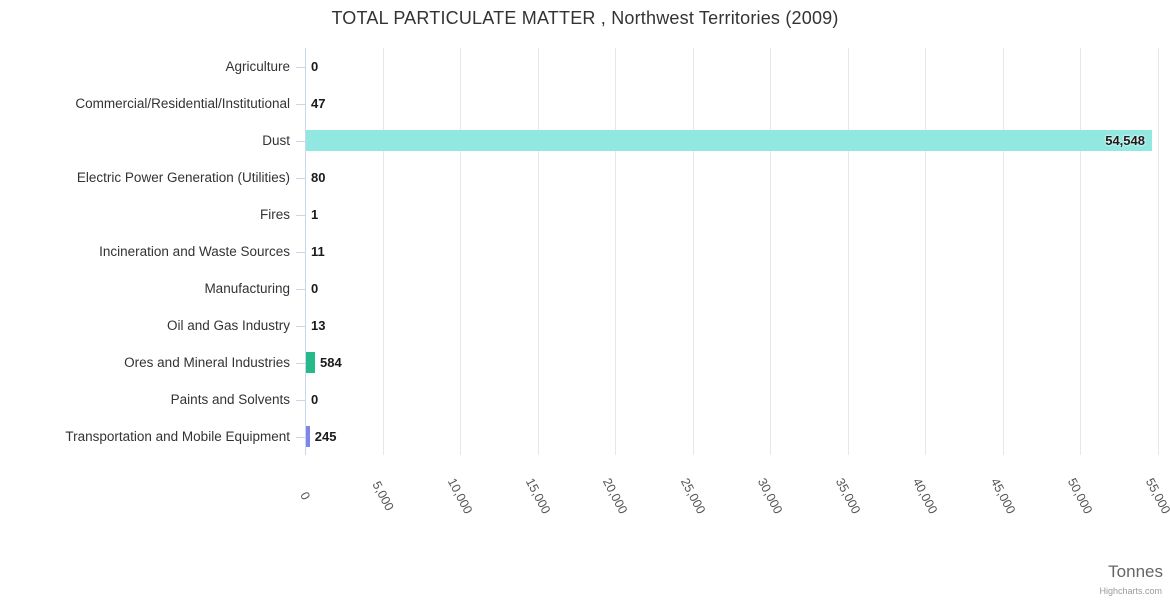  I want to click on bar-dust, so click(729, 140).